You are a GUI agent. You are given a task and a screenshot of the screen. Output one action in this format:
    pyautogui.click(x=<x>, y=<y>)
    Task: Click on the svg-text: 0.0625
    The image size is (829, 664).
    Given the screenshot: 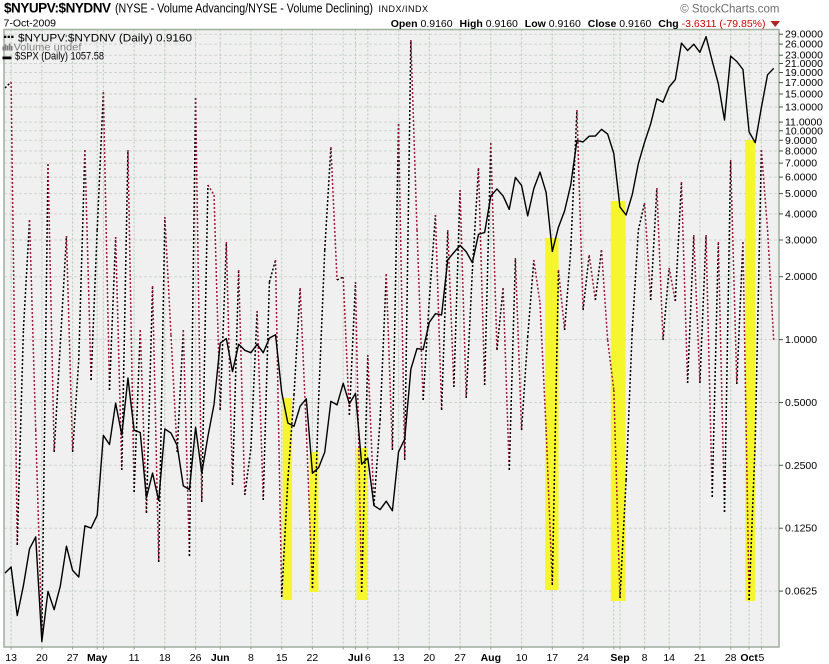 What is the action you would take?
    pyautogui.click(x=801, y=592)
    